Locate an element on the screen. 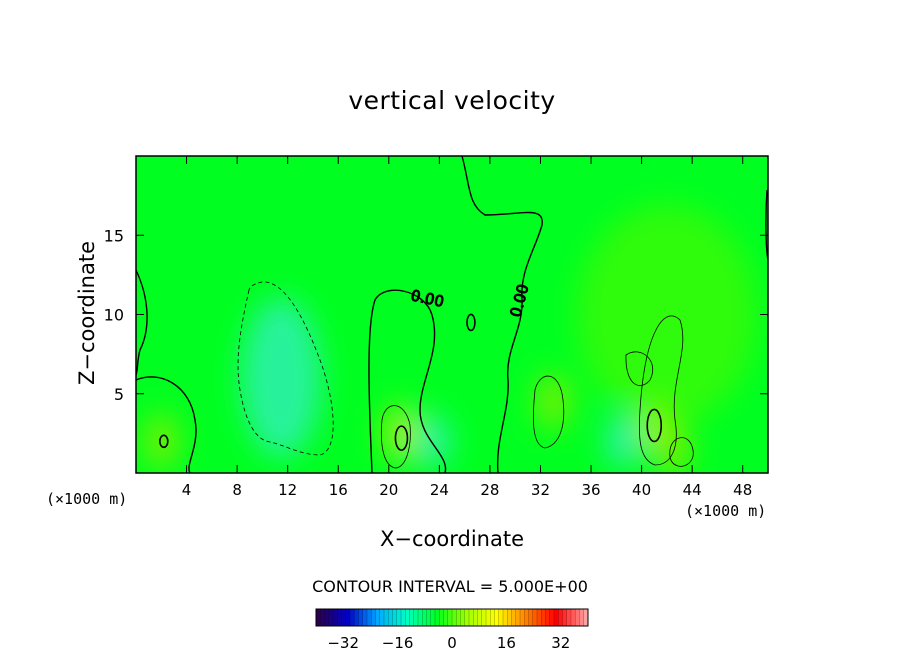 This screenshot has width=904, height=654. chart-title: vertical velocity is located at coordinates (452, 100).